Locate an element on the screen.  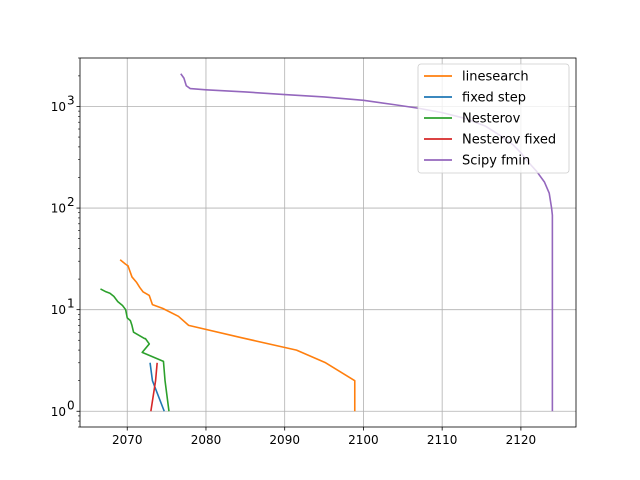
legend-box is located at coordinates (493, 118).